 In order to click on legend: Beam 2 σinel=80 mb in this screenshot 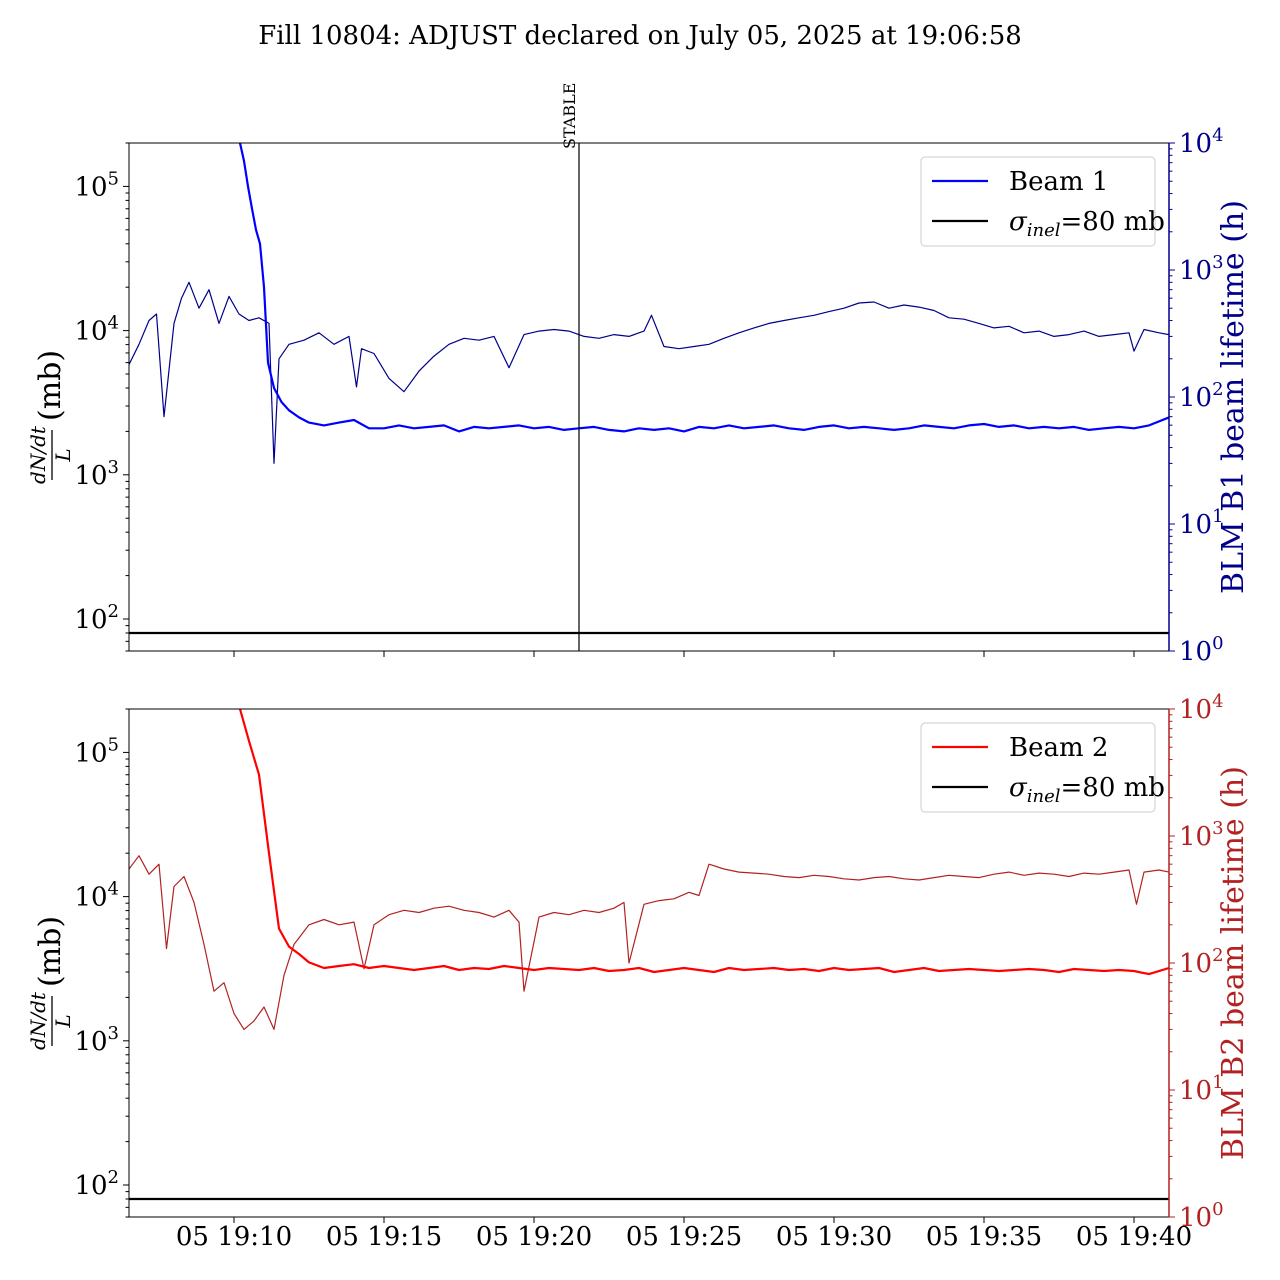, I will do `click(1042, 767)`.